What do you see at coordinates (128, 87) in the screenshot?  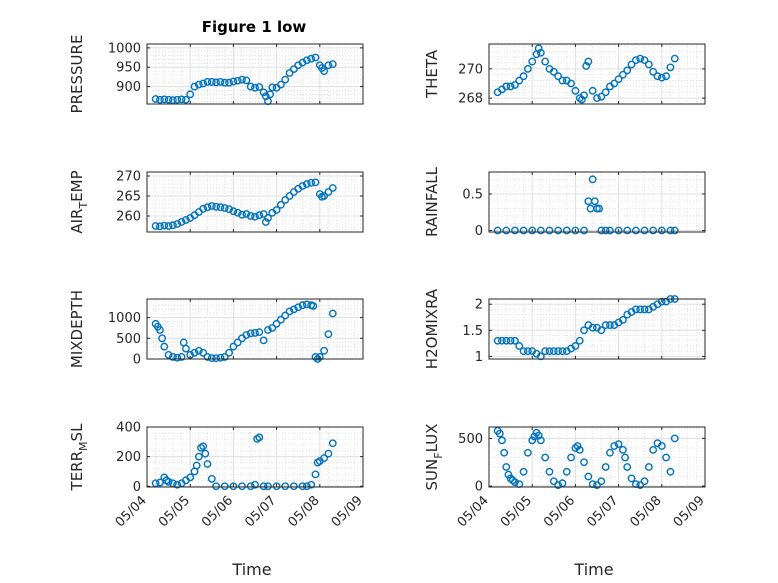 I see `y-tick-label: 900` at bounding box center [128, 87].